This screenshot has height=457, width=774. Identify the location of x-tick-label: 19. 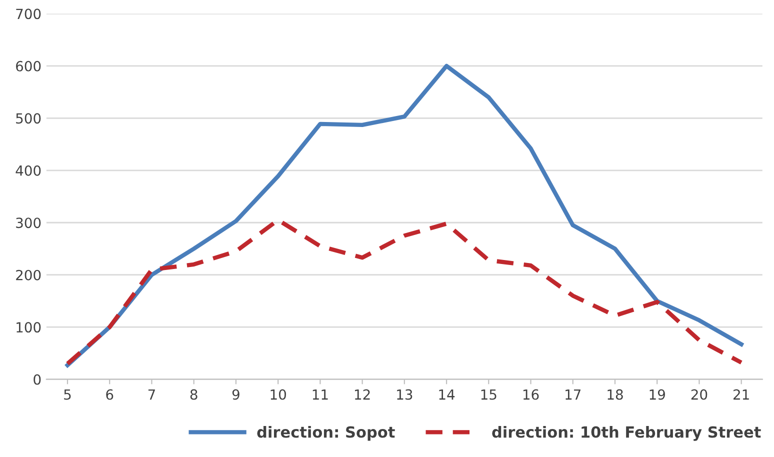
(657, 394).